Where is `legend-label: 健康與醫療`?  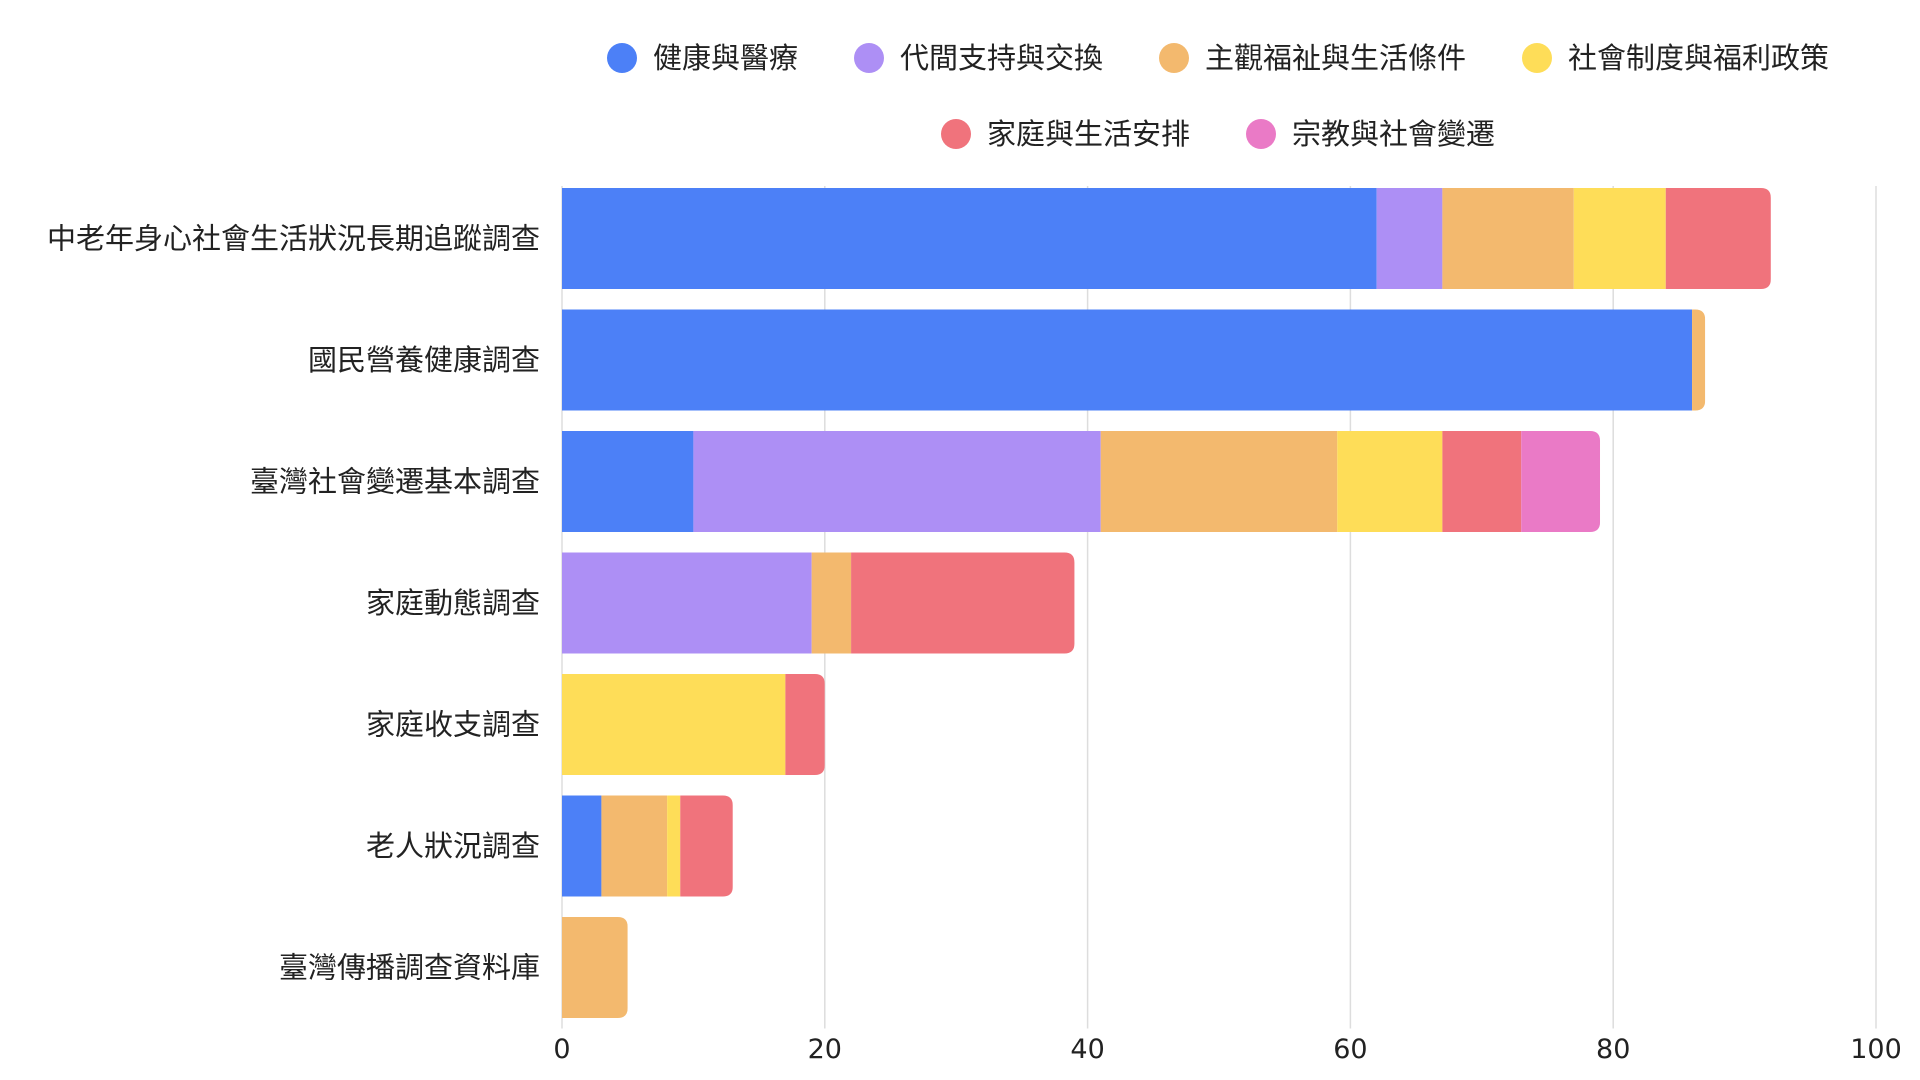
legend-label: 健康與醫療 is located at coordinates (725, 58).